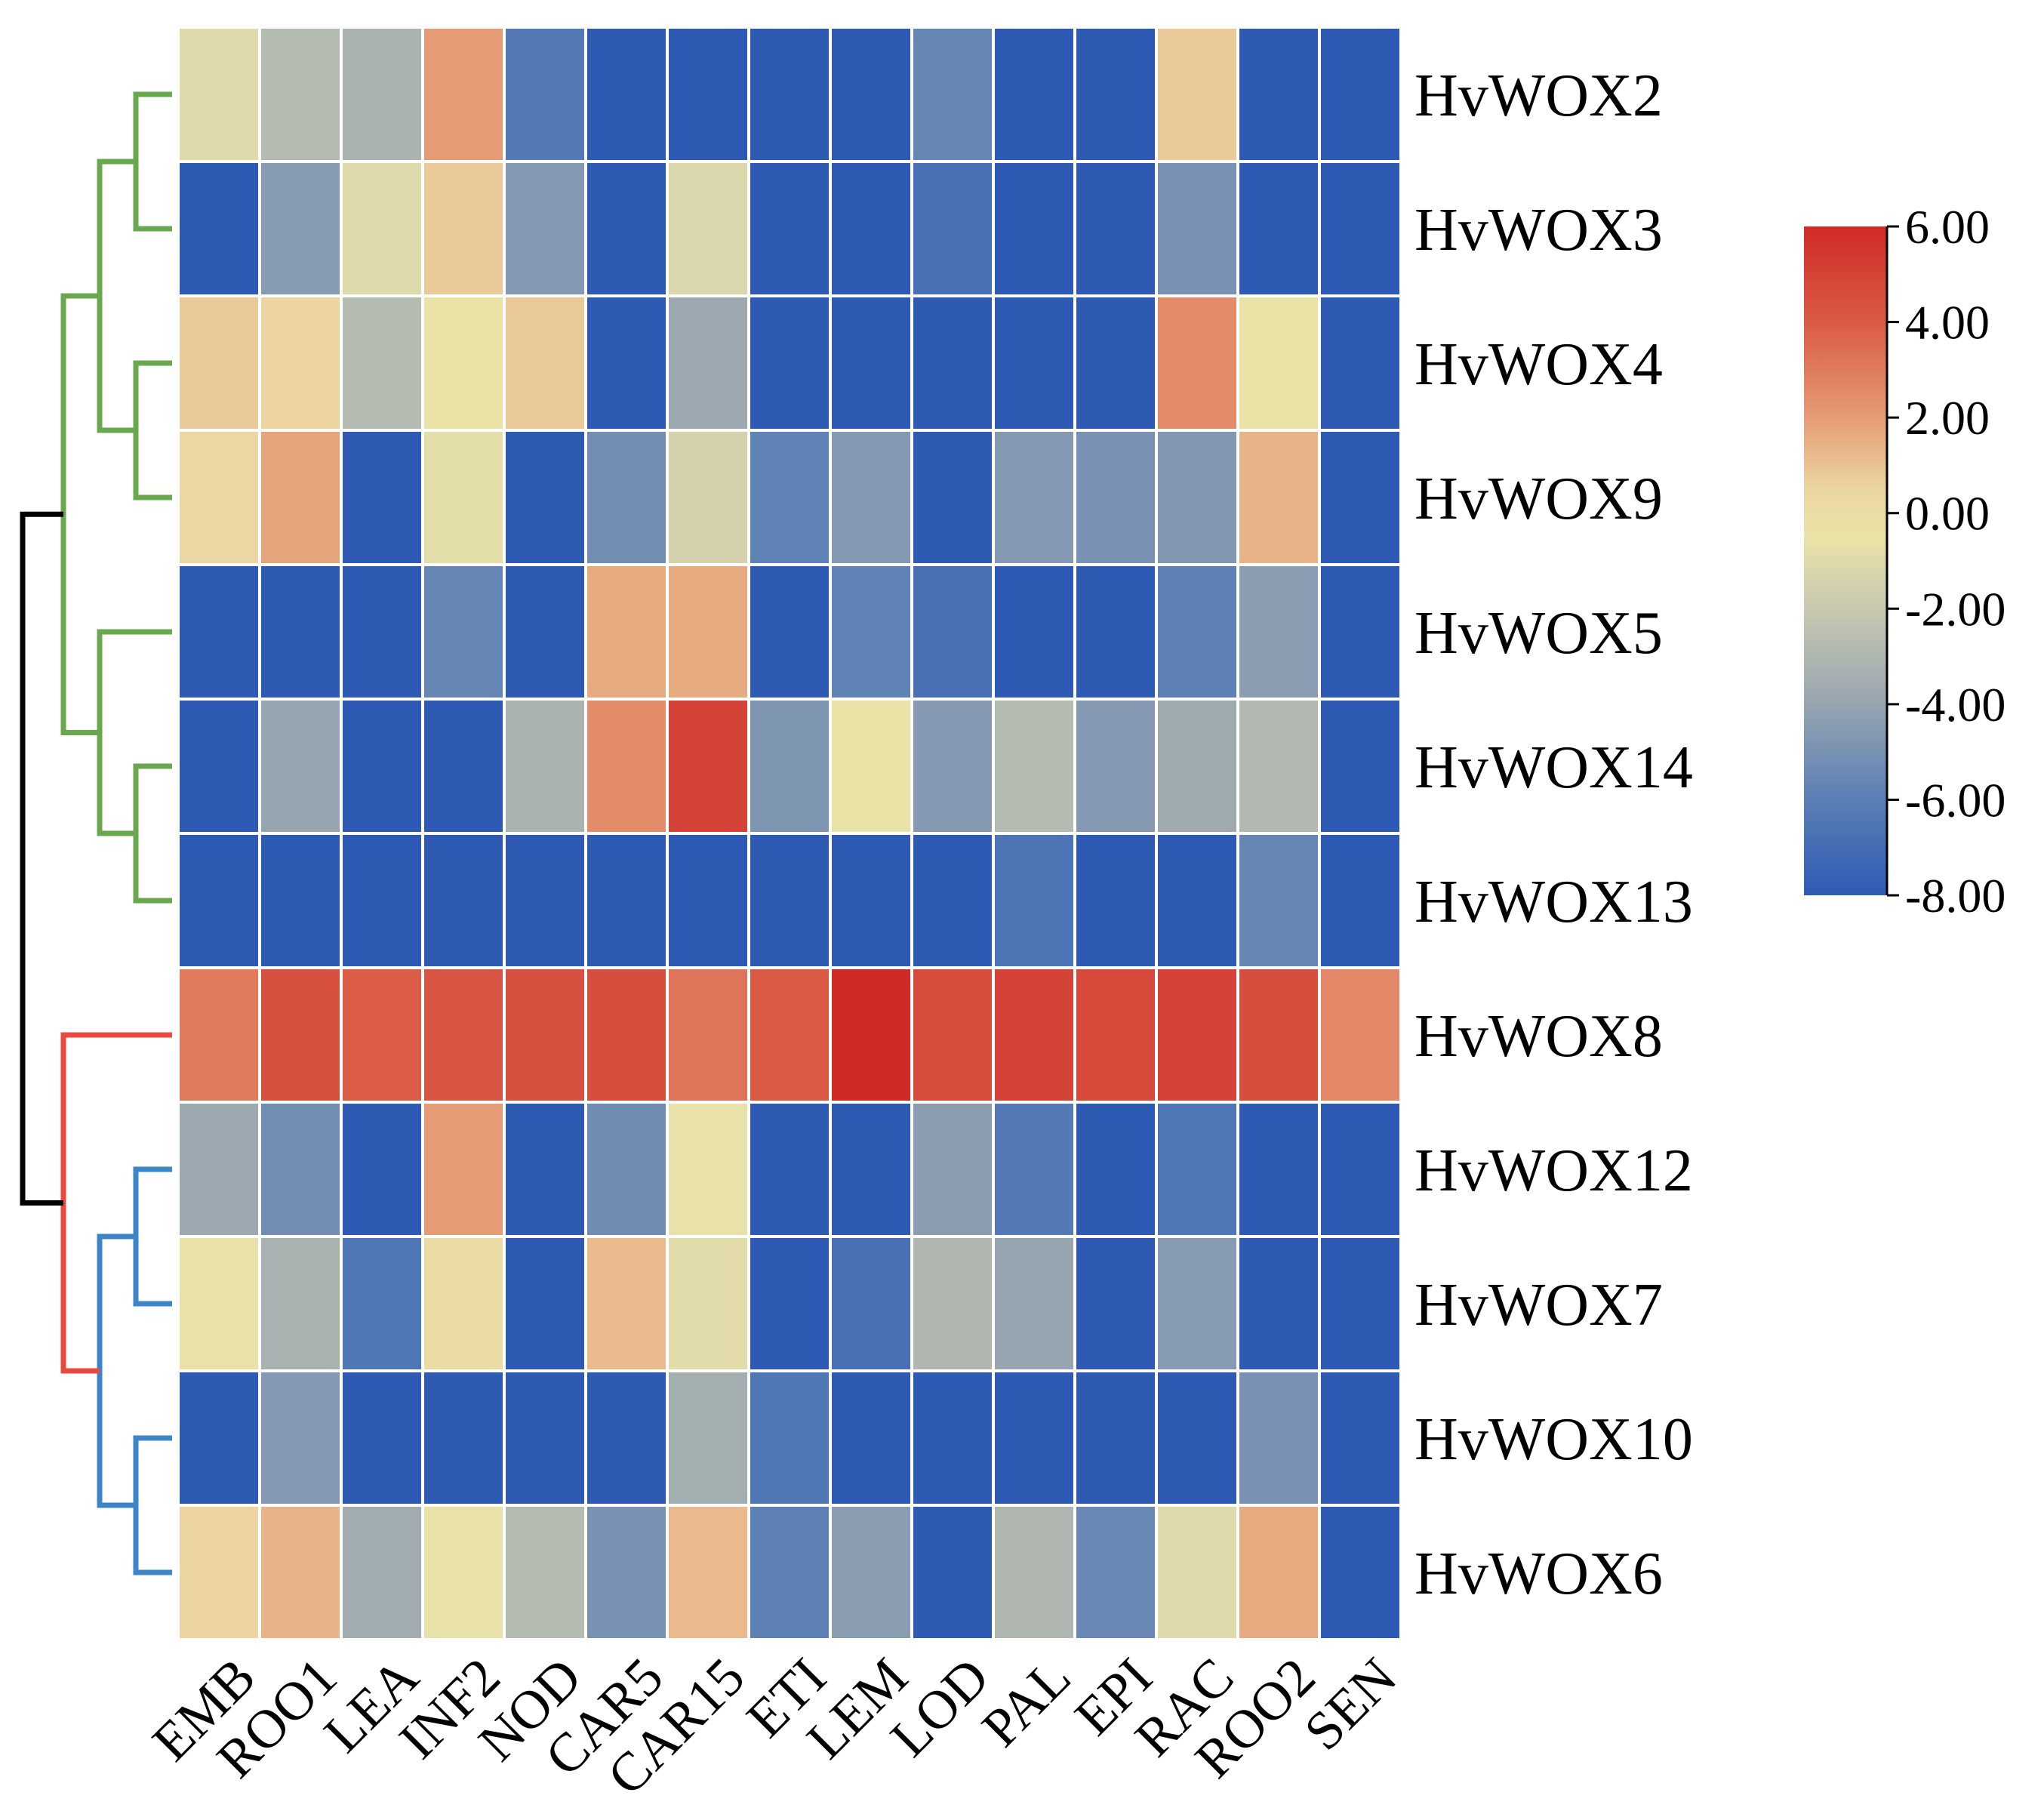  Describe the element at coordinates (545, 94) in the screenshot. I see `heatmap-cell-HvWOX2-NOD` at that location.